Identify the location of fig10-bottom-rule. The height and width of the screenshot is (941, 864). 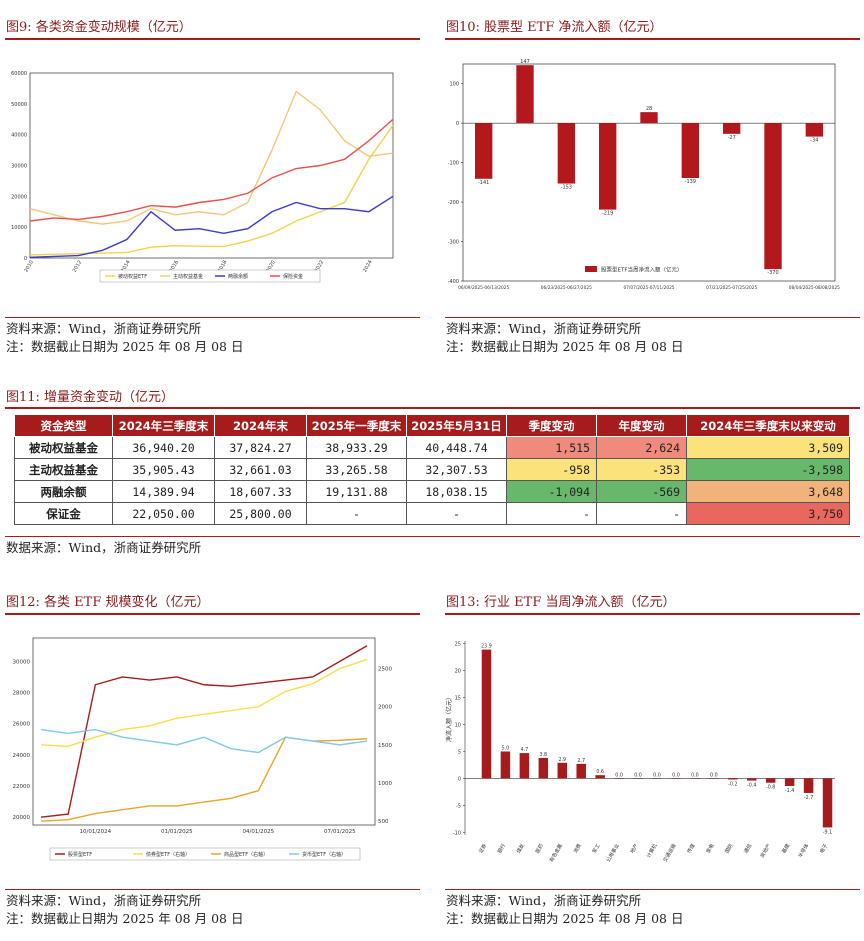
(652, 317).